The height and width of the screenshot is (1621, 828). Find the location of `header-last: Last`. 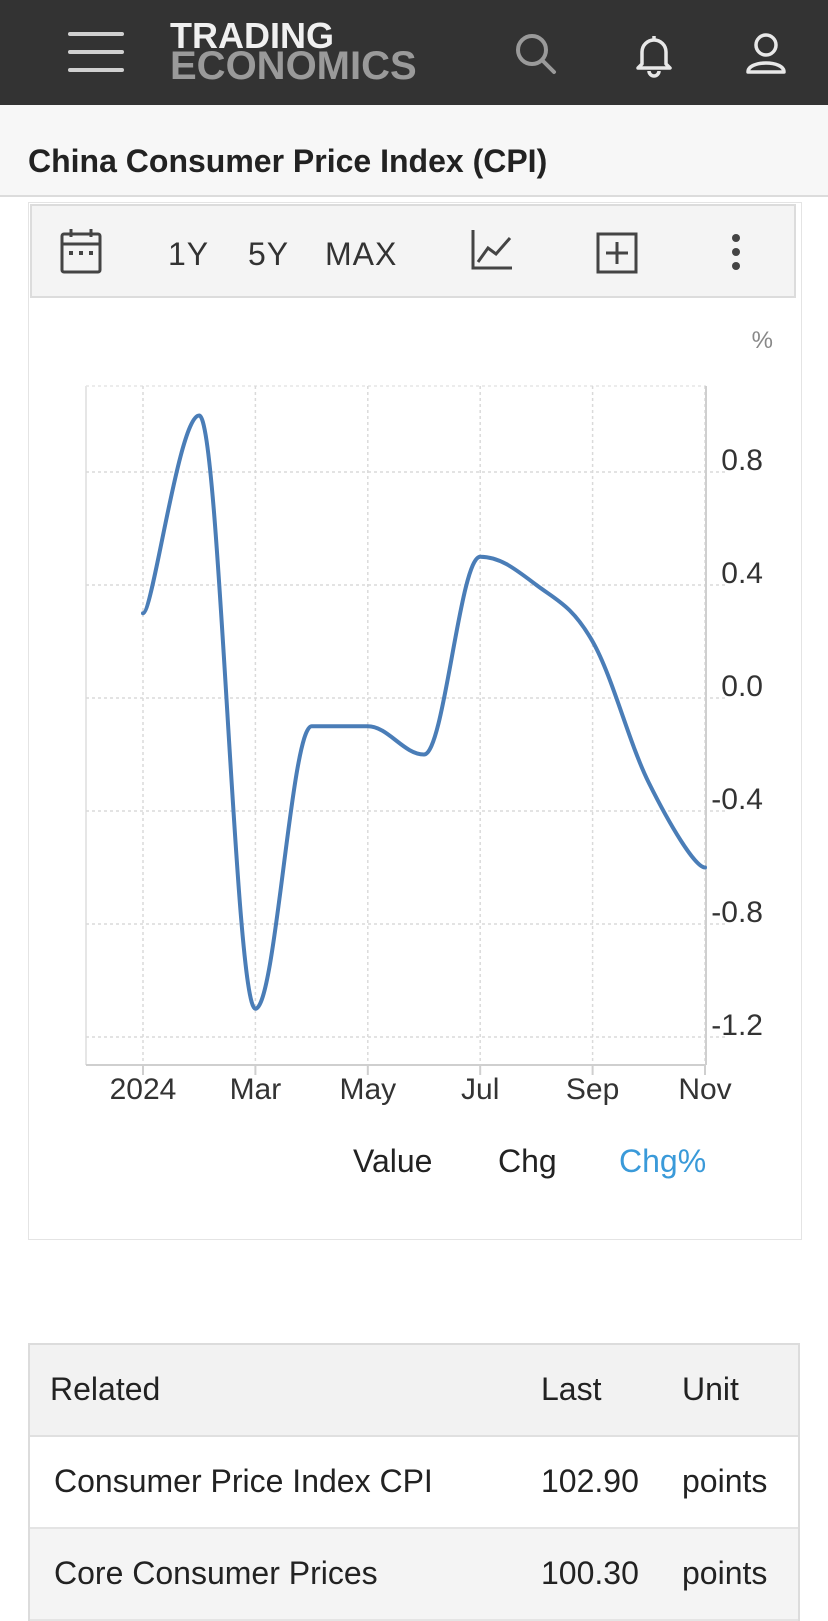

header-last: Last is located at coordinates (571, 1389).